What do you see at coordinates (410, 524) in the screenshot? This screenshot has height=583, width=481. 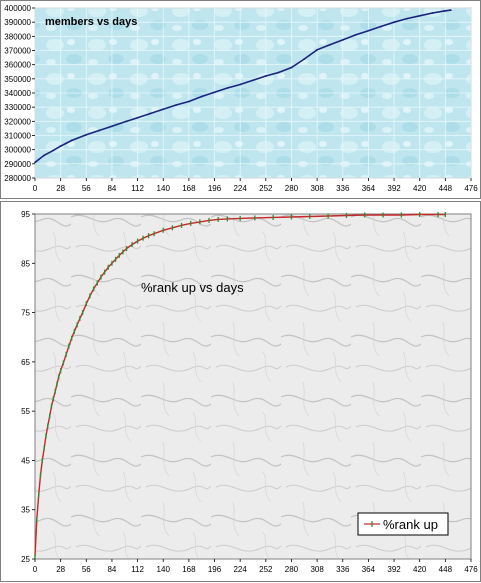 I see `legend-label: %rank up` at bounding box center [410, 524].